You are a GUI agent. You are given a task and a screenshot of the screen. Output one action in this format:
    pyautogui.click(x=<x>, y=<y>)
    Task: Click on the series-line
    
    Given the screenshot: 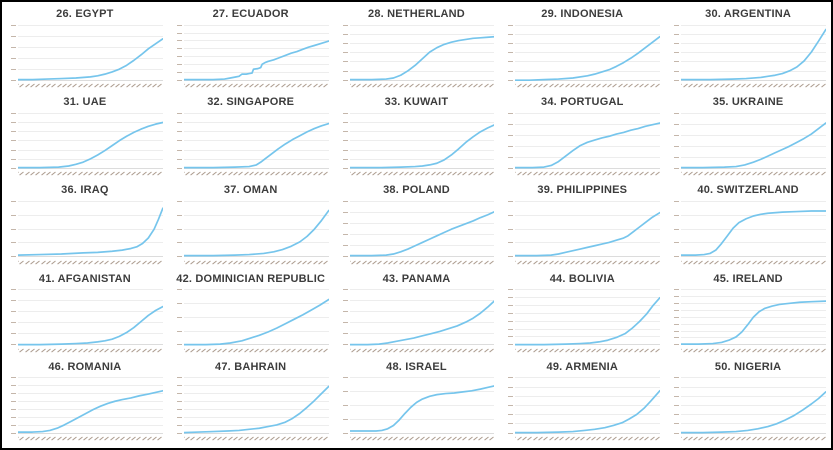 What is the action you would take?
    pyautogui.click(x=256, y=321)
    